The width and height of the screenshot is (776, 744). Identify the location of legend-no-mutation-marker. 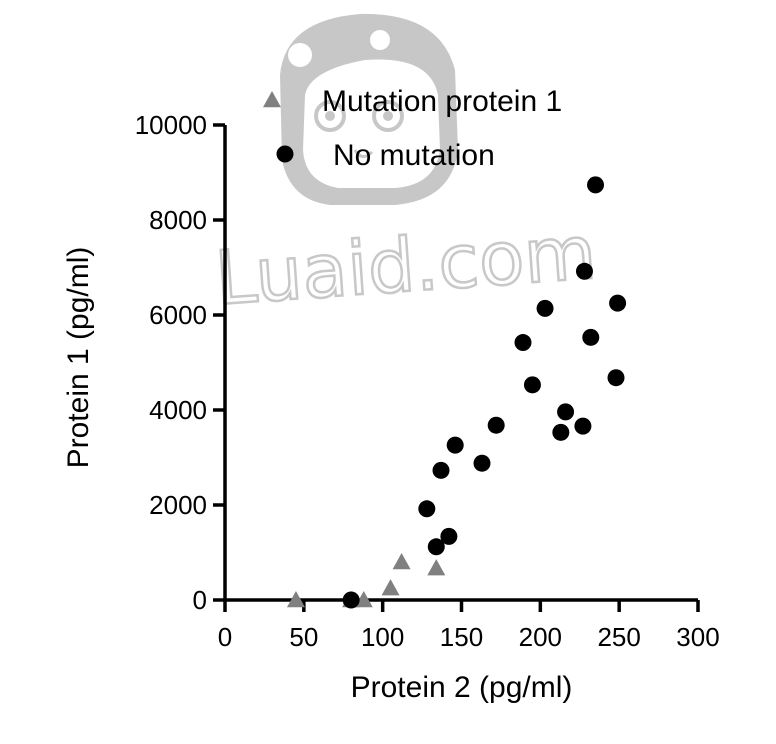
(285, 154).